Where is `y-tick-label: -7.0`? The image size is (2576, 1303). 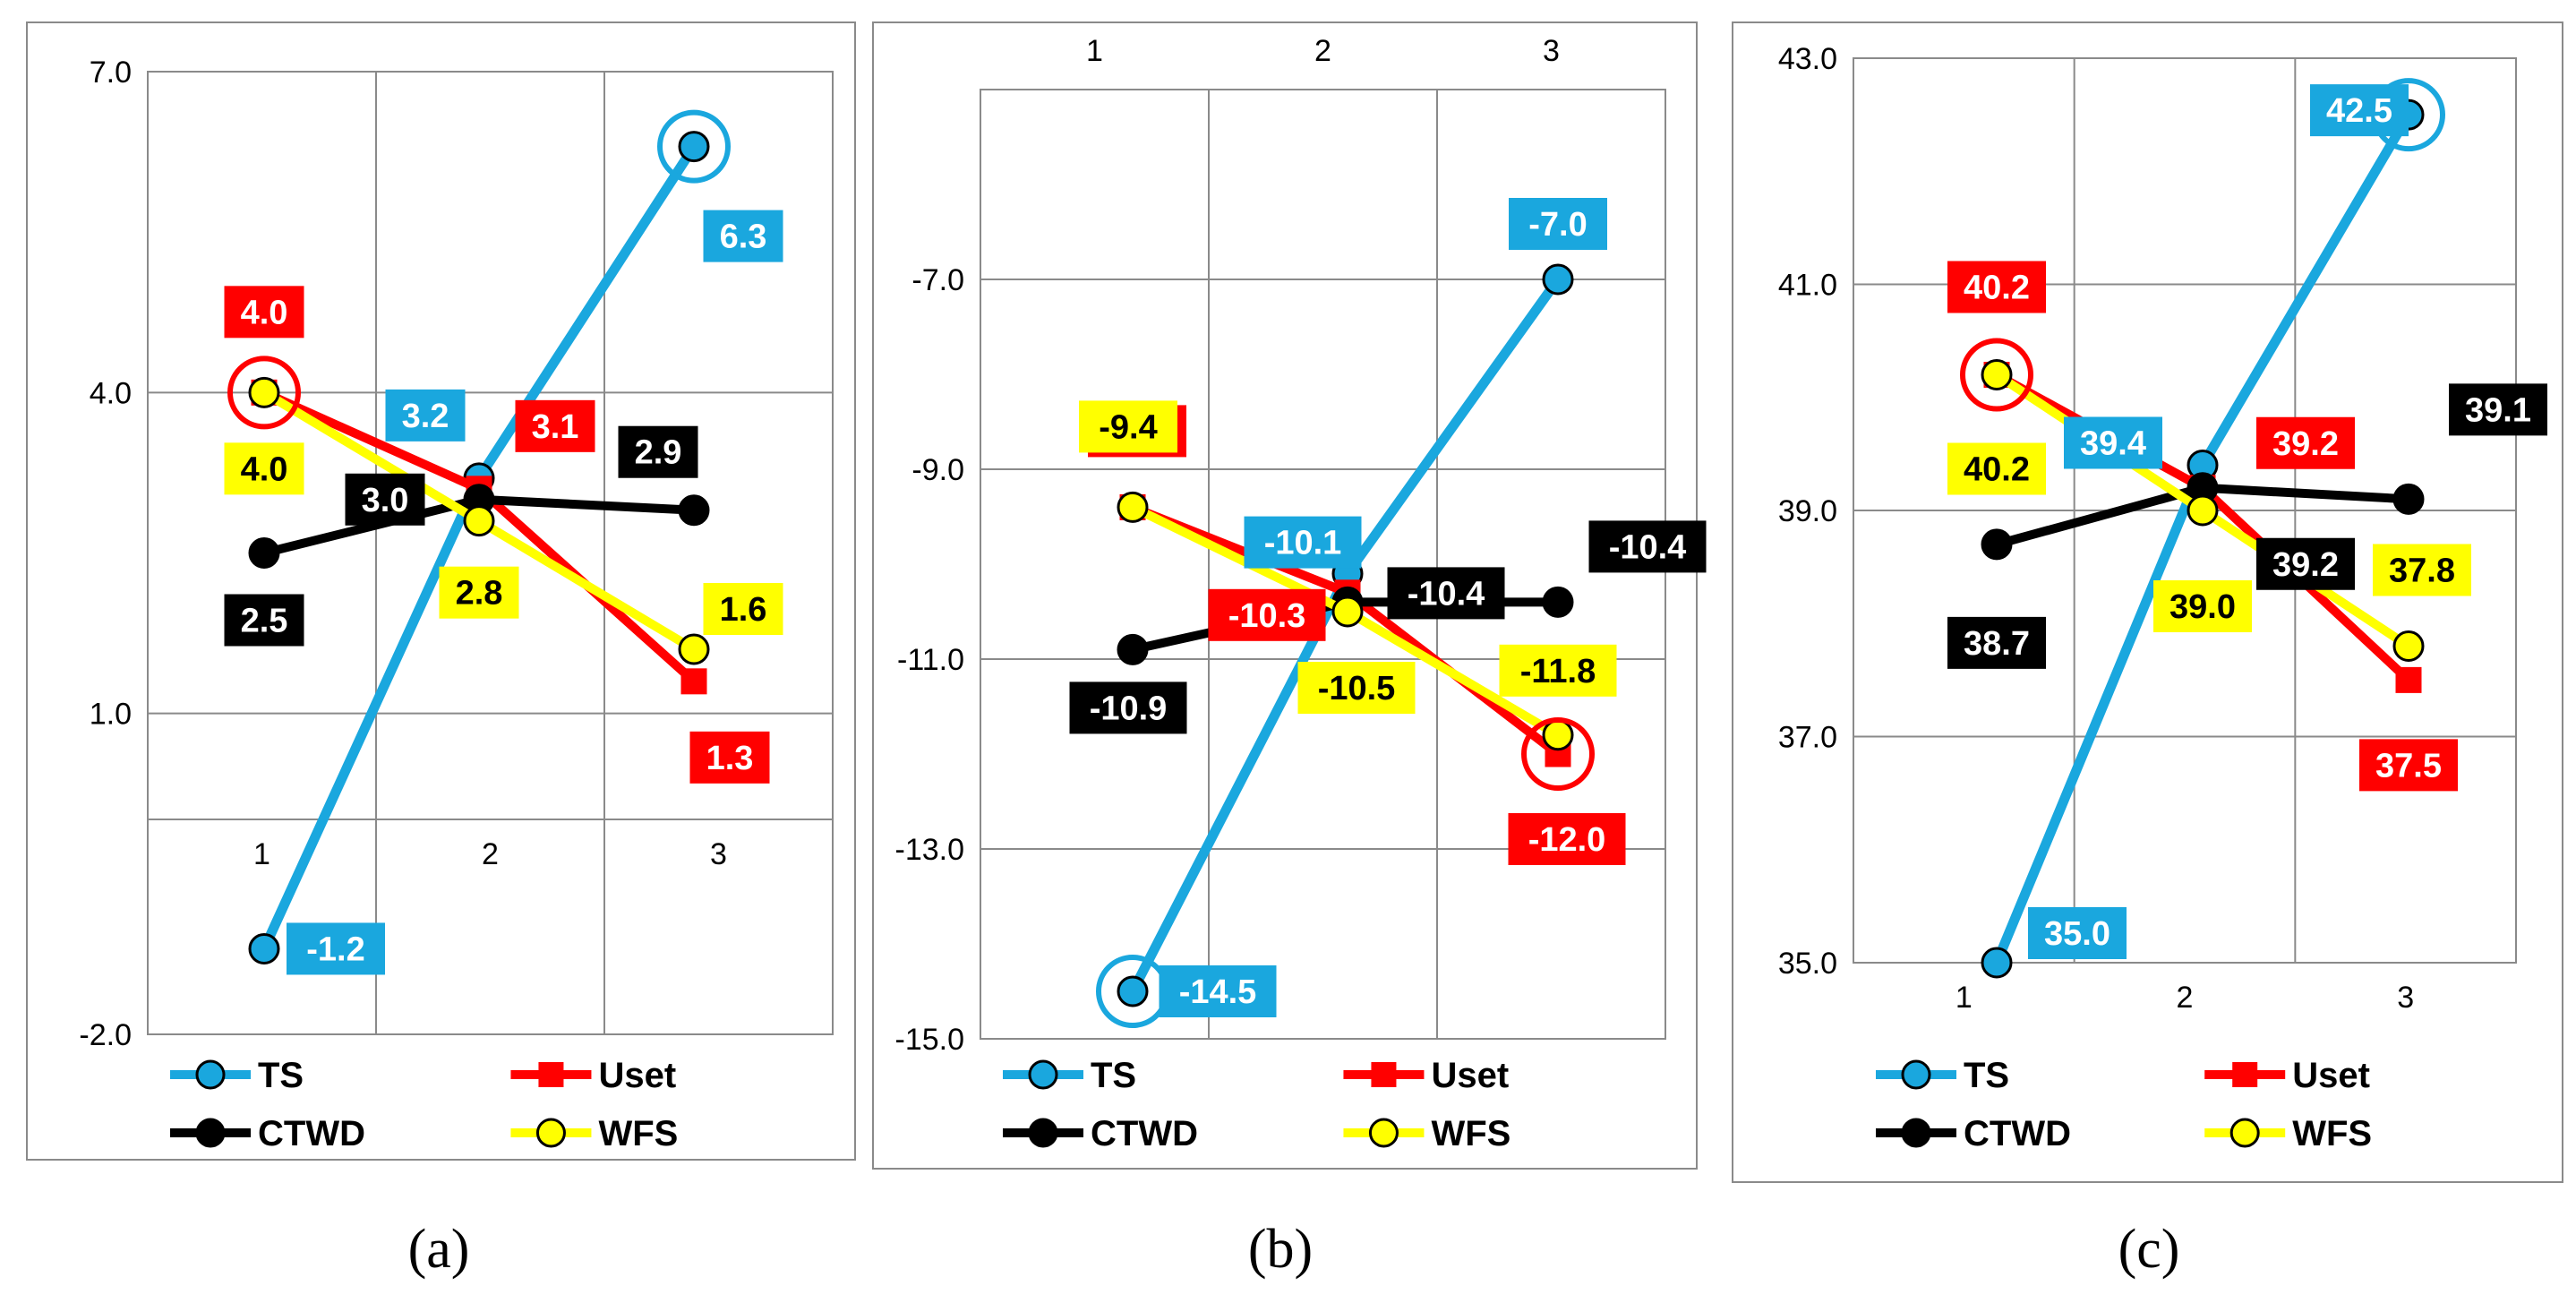
y-tick-label: -7.0 is located at coordinates (937, 280).